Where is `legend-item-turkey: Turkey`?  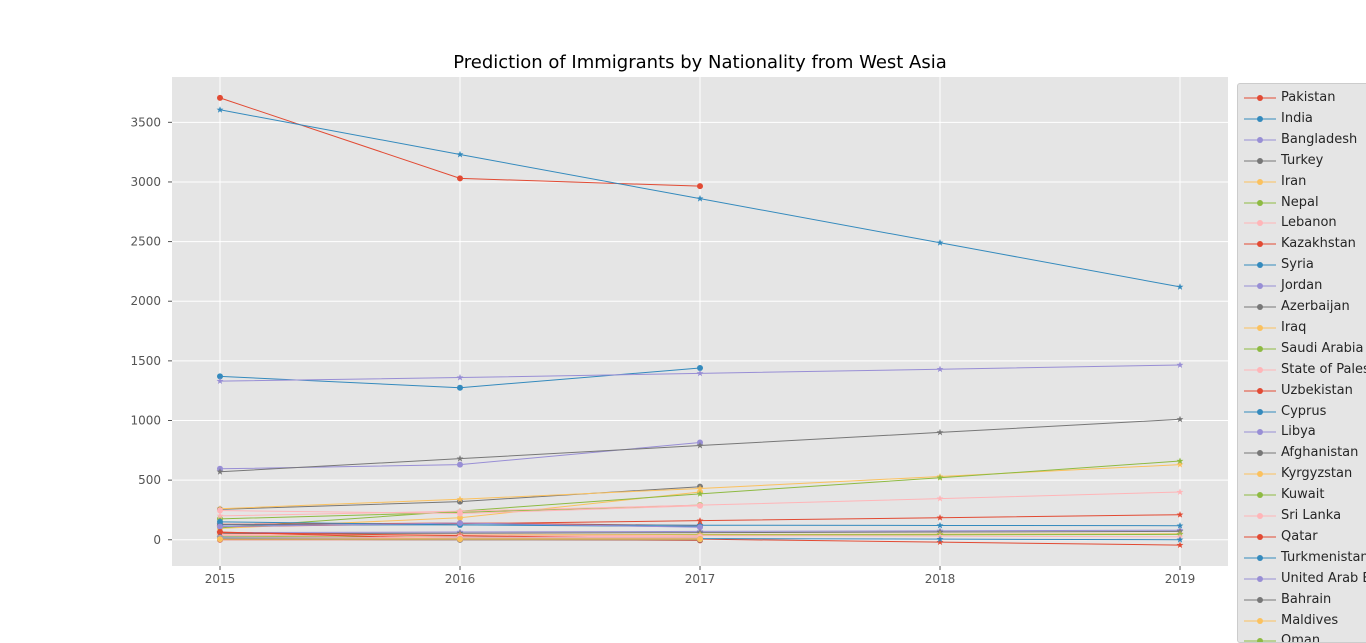 legend-item-turkey: Turkey is located at coordinates (1302, 161).